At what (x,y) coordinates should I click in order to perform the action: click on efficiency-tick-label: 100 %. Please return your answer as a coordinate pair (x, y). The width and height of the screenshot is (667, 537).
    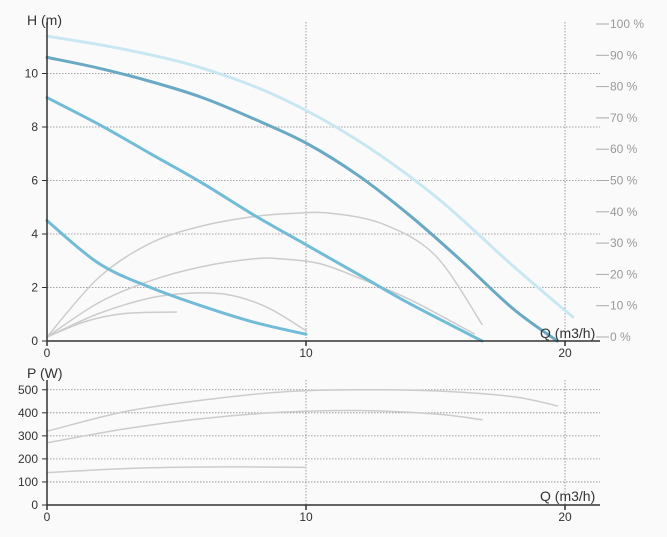
    Looking at the image, I should click on (627, 24).